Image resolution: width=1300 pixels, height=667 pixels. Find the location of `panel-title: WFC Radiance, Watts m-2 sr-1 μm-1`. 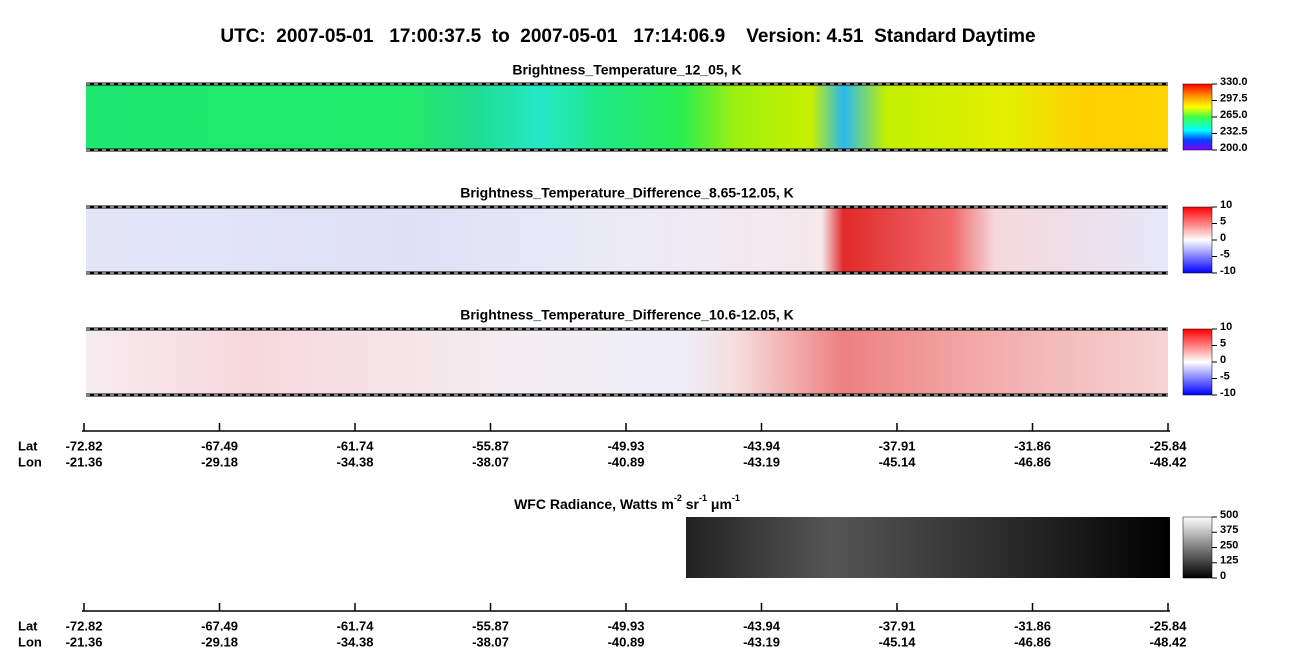

panel-title: WFC Radiance, Watts m-2 sr-1 μm-1 is located at coordinates (627, 502).